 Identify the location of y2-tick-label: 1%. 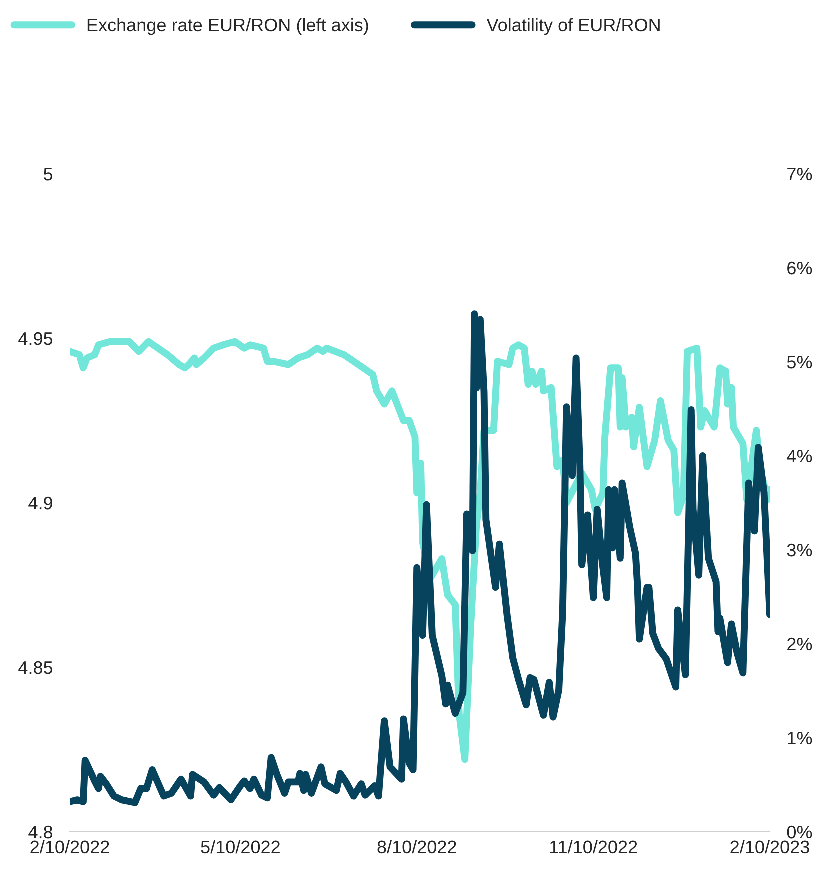
(800, 738).